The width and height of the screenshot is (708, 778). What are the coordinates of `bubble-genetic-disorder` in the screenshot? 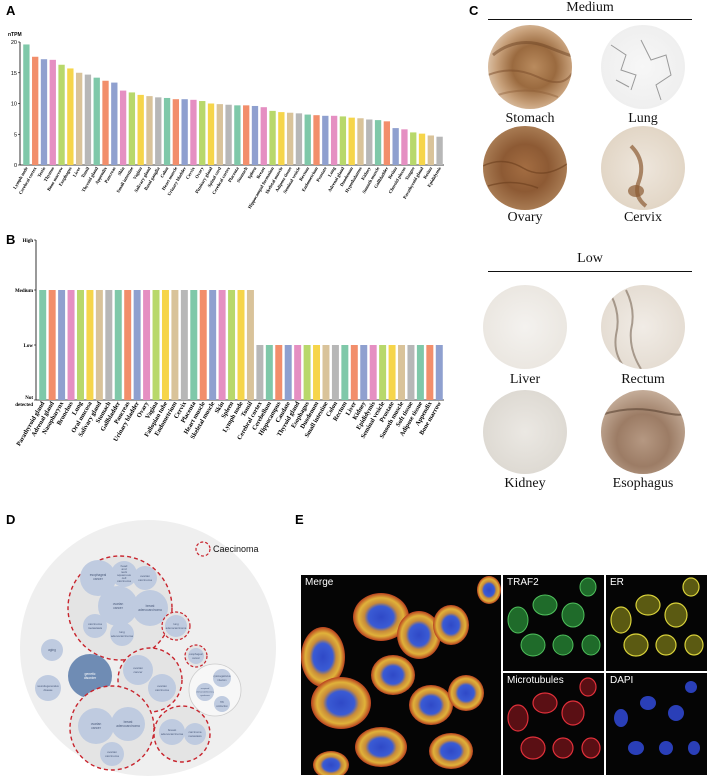 It's located at (90, 676).